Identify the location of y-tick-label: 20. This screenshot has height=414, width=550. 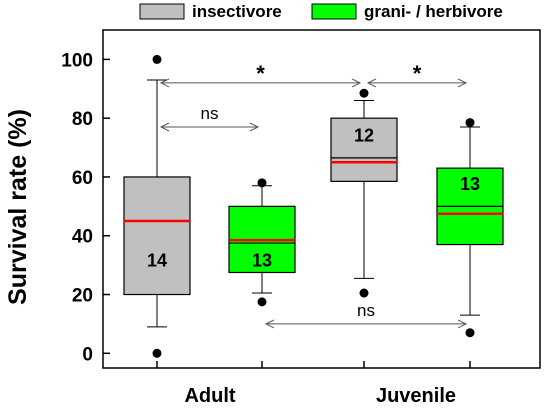
(82, 296).